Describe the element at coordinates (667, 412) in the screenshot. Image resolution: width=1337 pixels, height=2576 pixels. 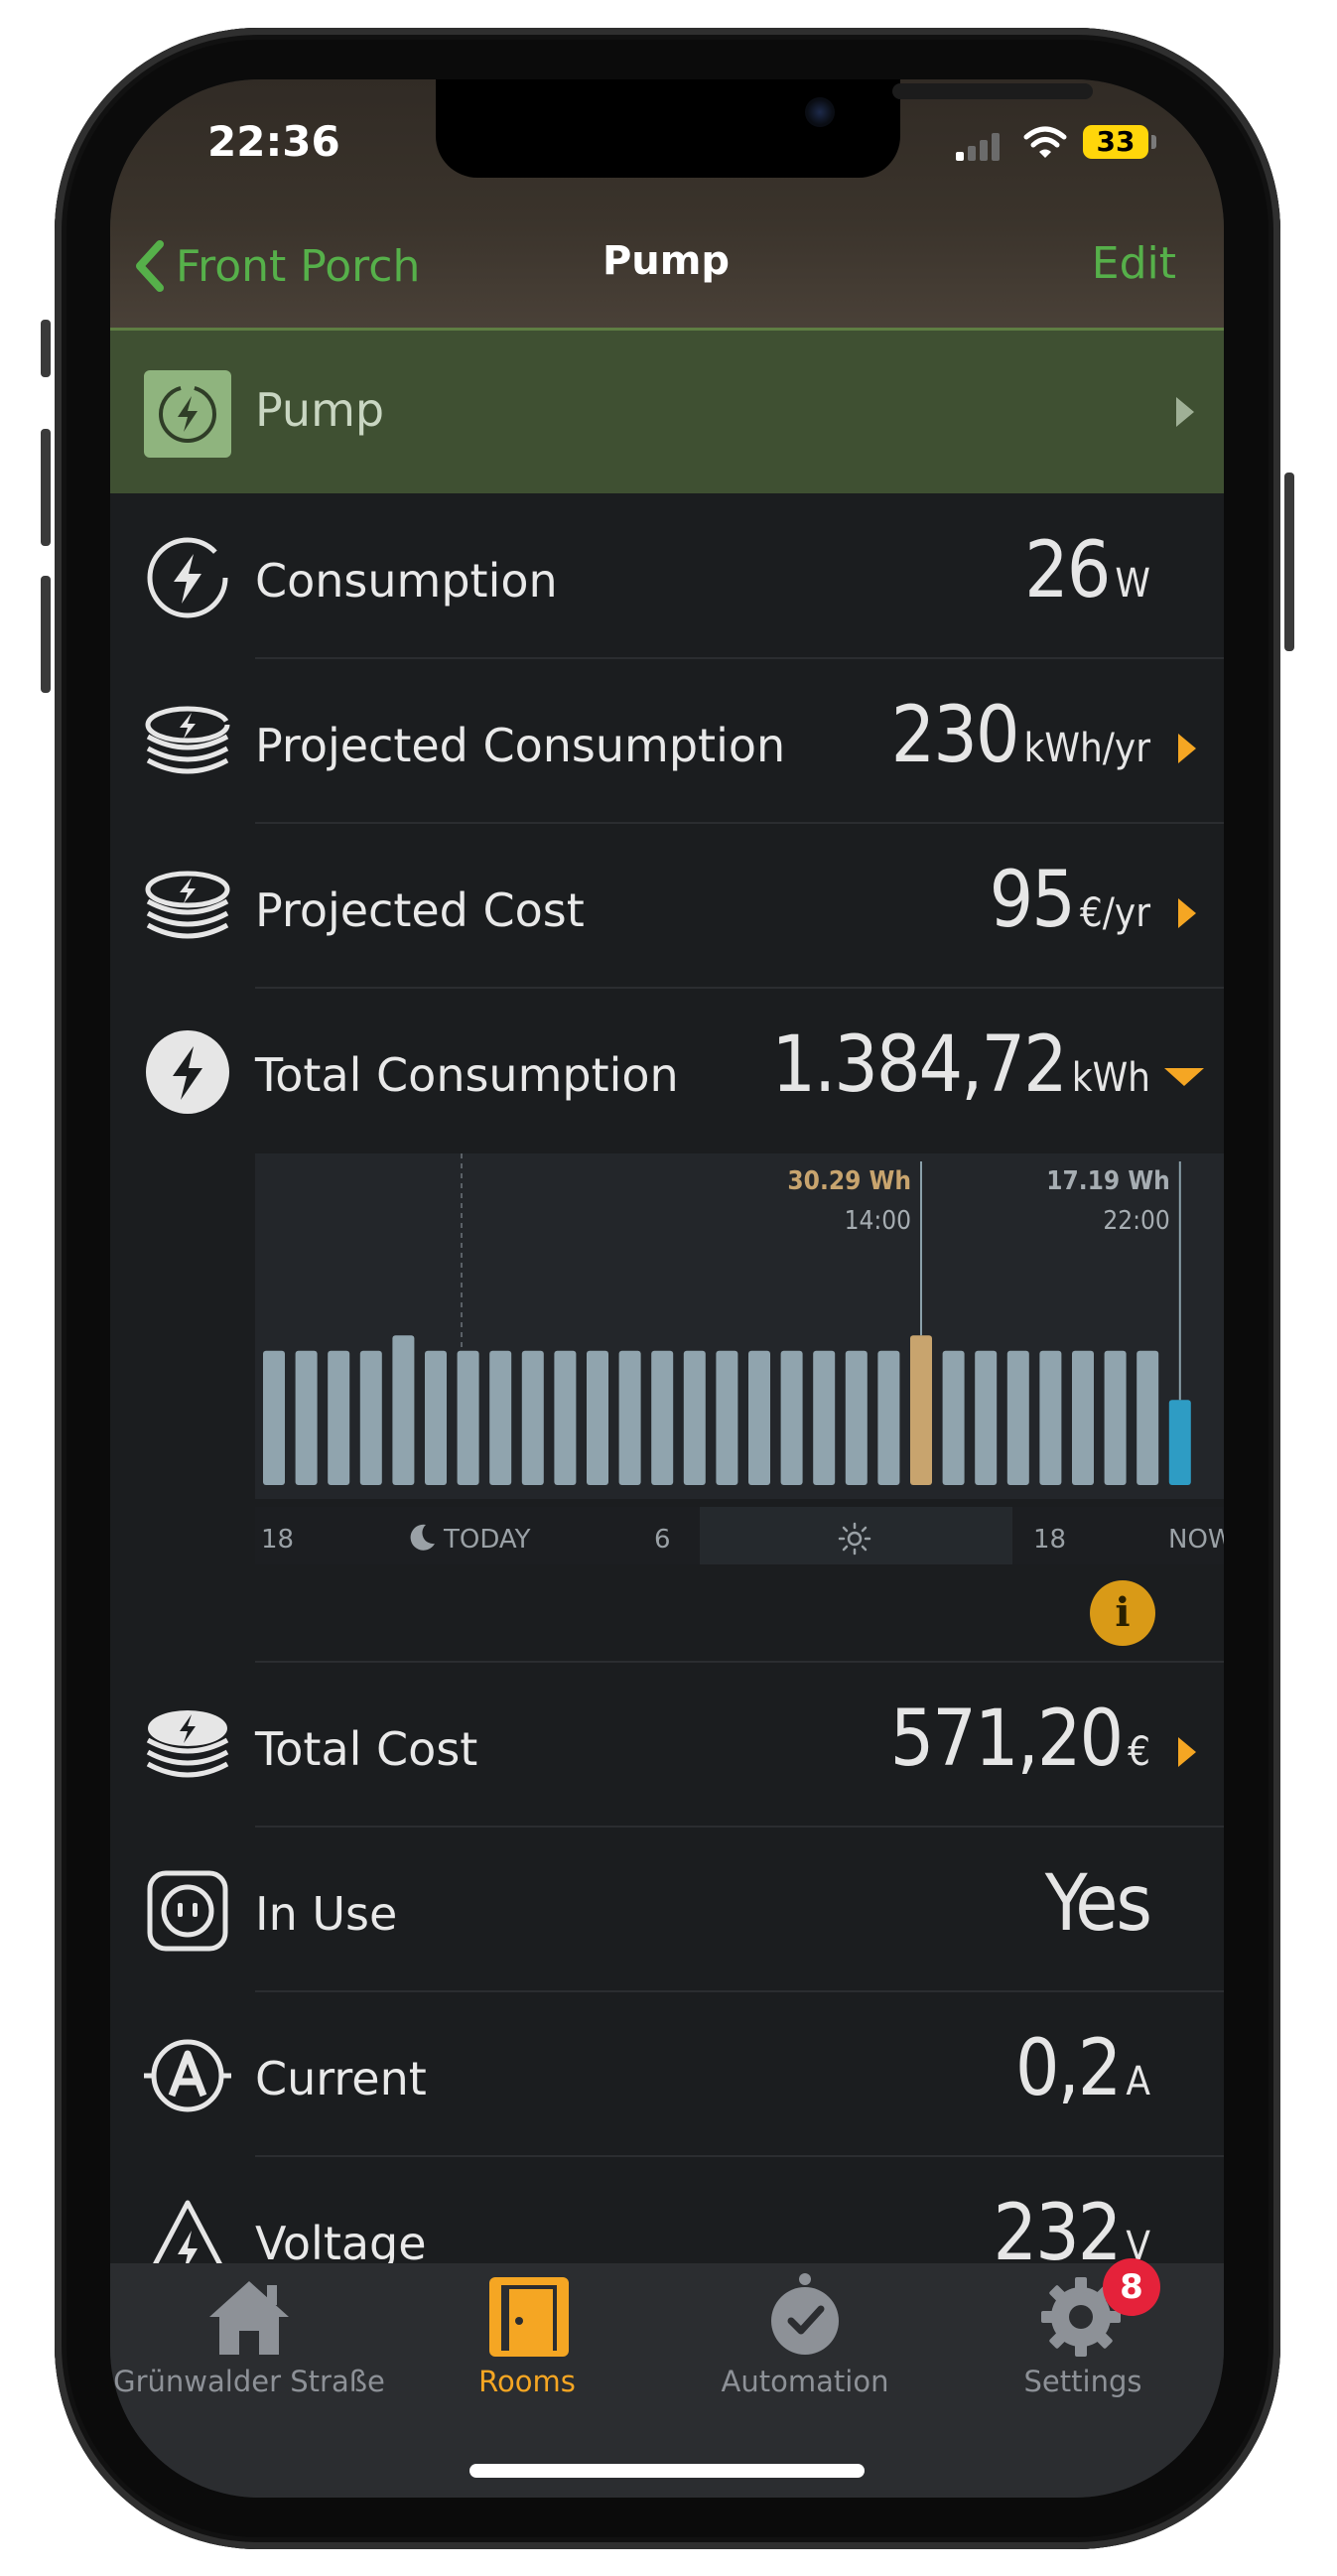
I see `device-row` at that location.